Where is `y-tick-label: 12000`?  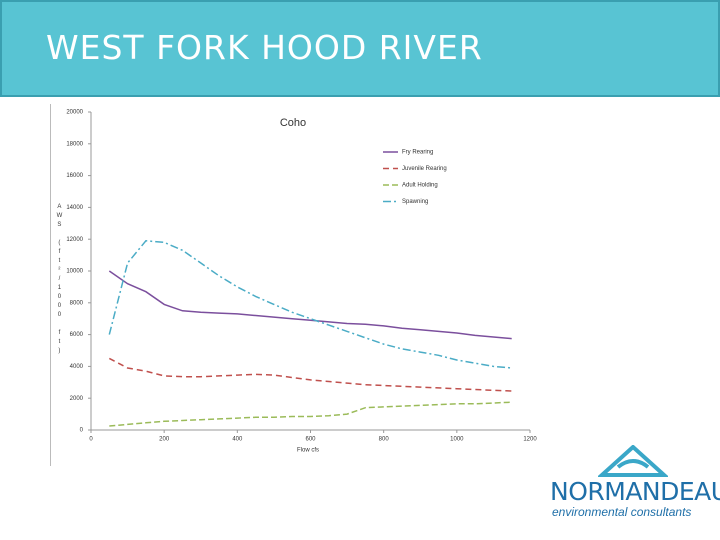
y-tick-label: 12000 is located at coordinates (74, 240).